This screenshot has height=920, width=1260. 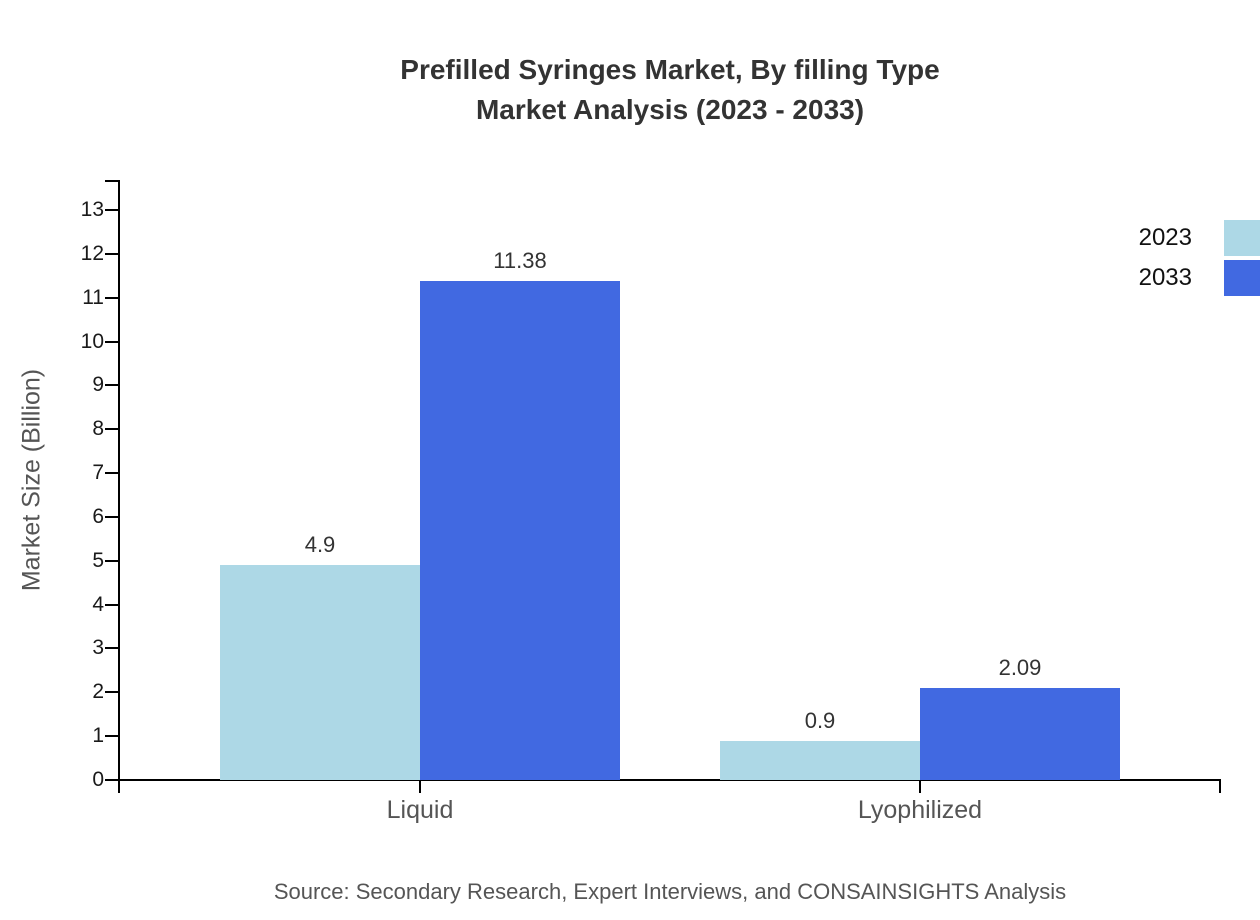 What do you see at coordinates (1165, 237) in the screenshot?
I see `legend-label-2023: 2023` at bounding box center [1165, 237].